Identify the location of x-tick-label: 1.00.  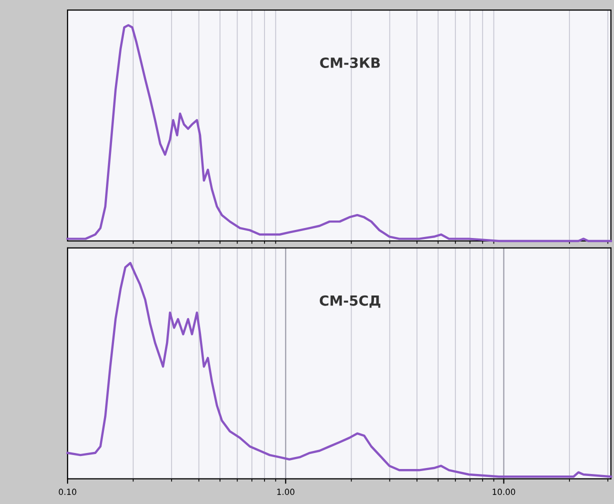
(285, 491).